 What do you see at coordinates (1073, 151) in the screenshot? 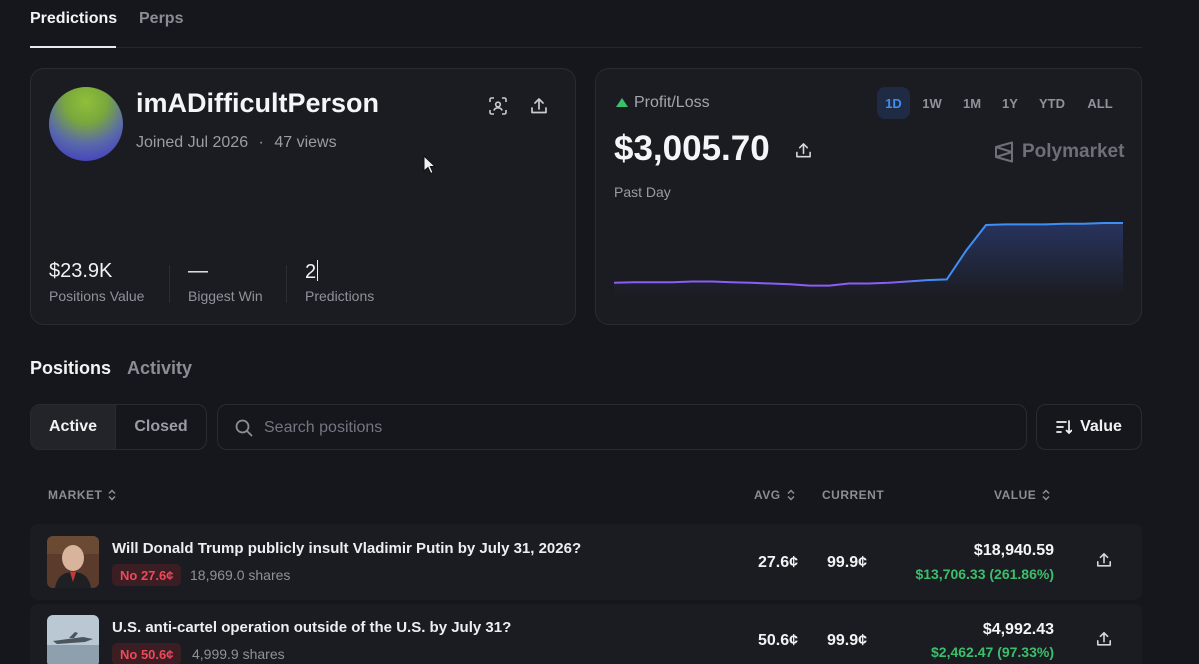
I see `brand-name: Polymarket` at bounding box center [1073, 151].